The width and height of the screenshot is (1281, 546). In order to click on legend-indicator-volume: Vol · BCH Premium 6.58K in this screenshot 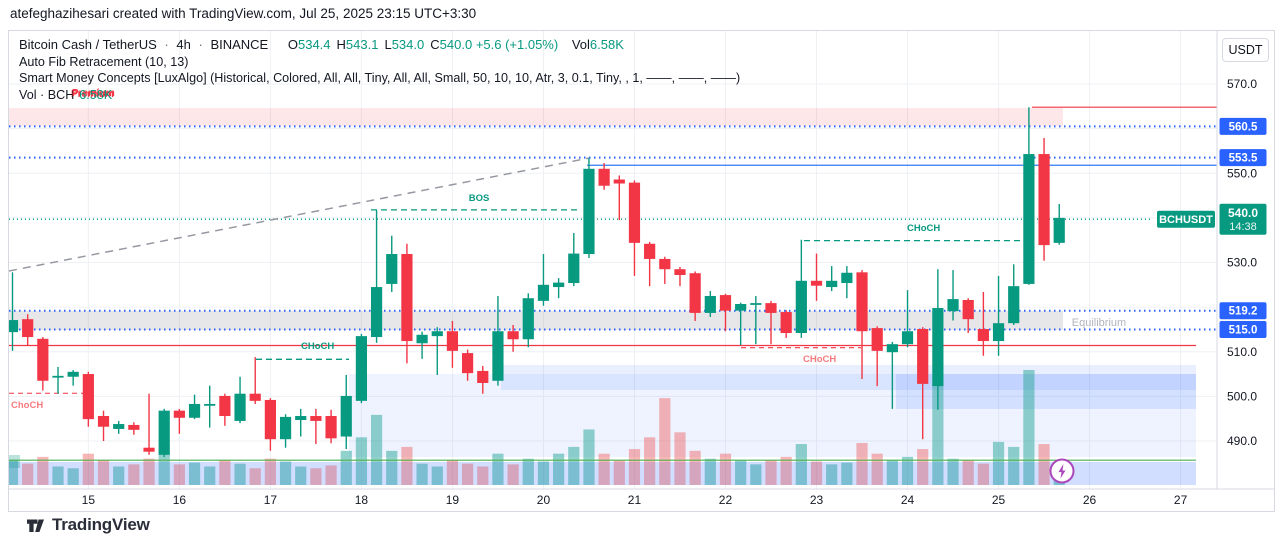, I will do `click(379, 95)`.